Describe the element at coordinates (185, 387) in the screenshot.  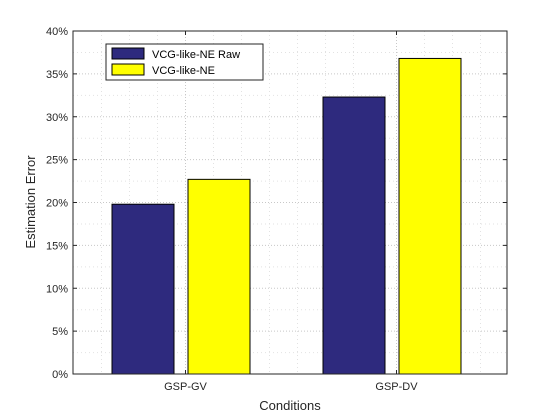
I see `x-tick-label: GSP-GV` at that location.